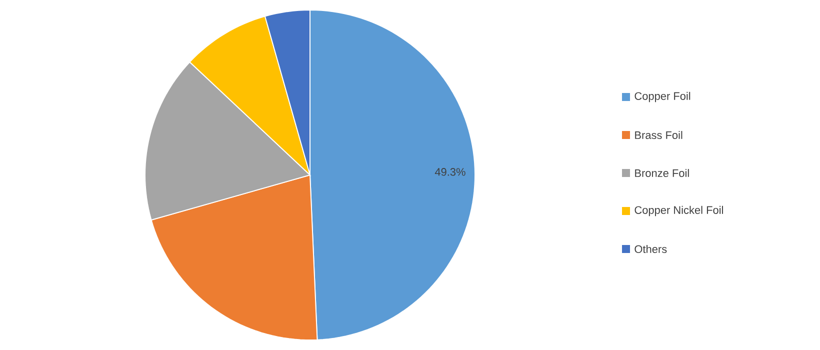  What do you see at coordinates (662, 97) in the screenshot?
I see `legend-label: Copper Foil` at bounding box center [662, 97].